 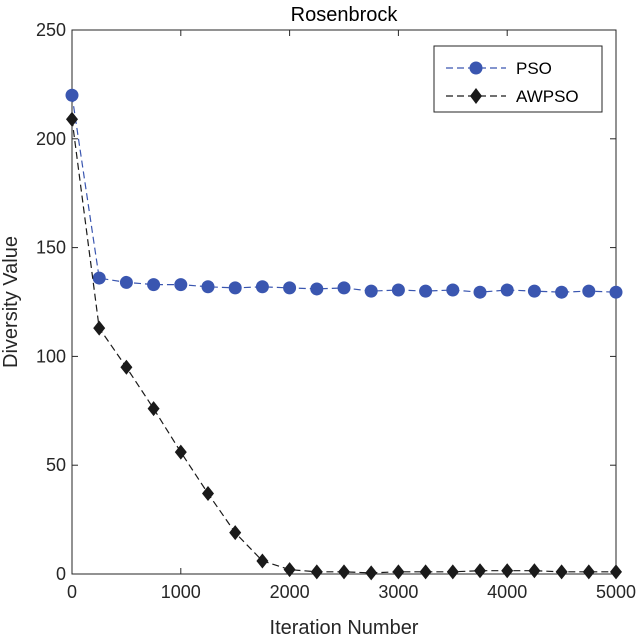 I want to click on y-tick-label: 100, so click(x=51, y=356).